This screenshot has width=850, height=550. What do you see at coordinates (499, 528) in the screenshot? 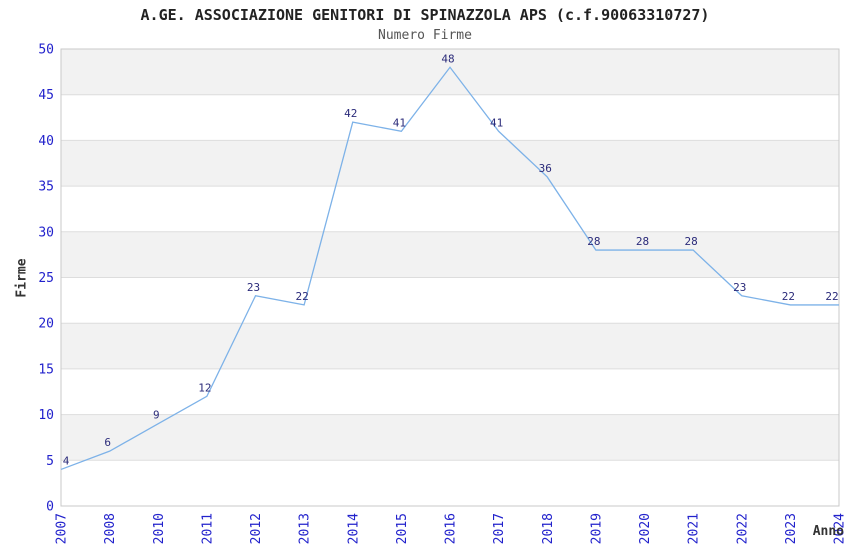
I see `x-tick-label: 2017` at bounding box center [499, 528].